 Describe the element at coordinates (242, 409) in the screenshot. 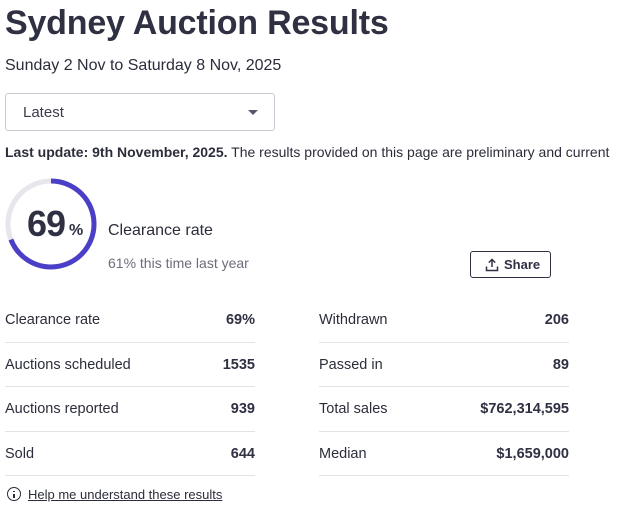

I see `stat-value: 939` at that location.